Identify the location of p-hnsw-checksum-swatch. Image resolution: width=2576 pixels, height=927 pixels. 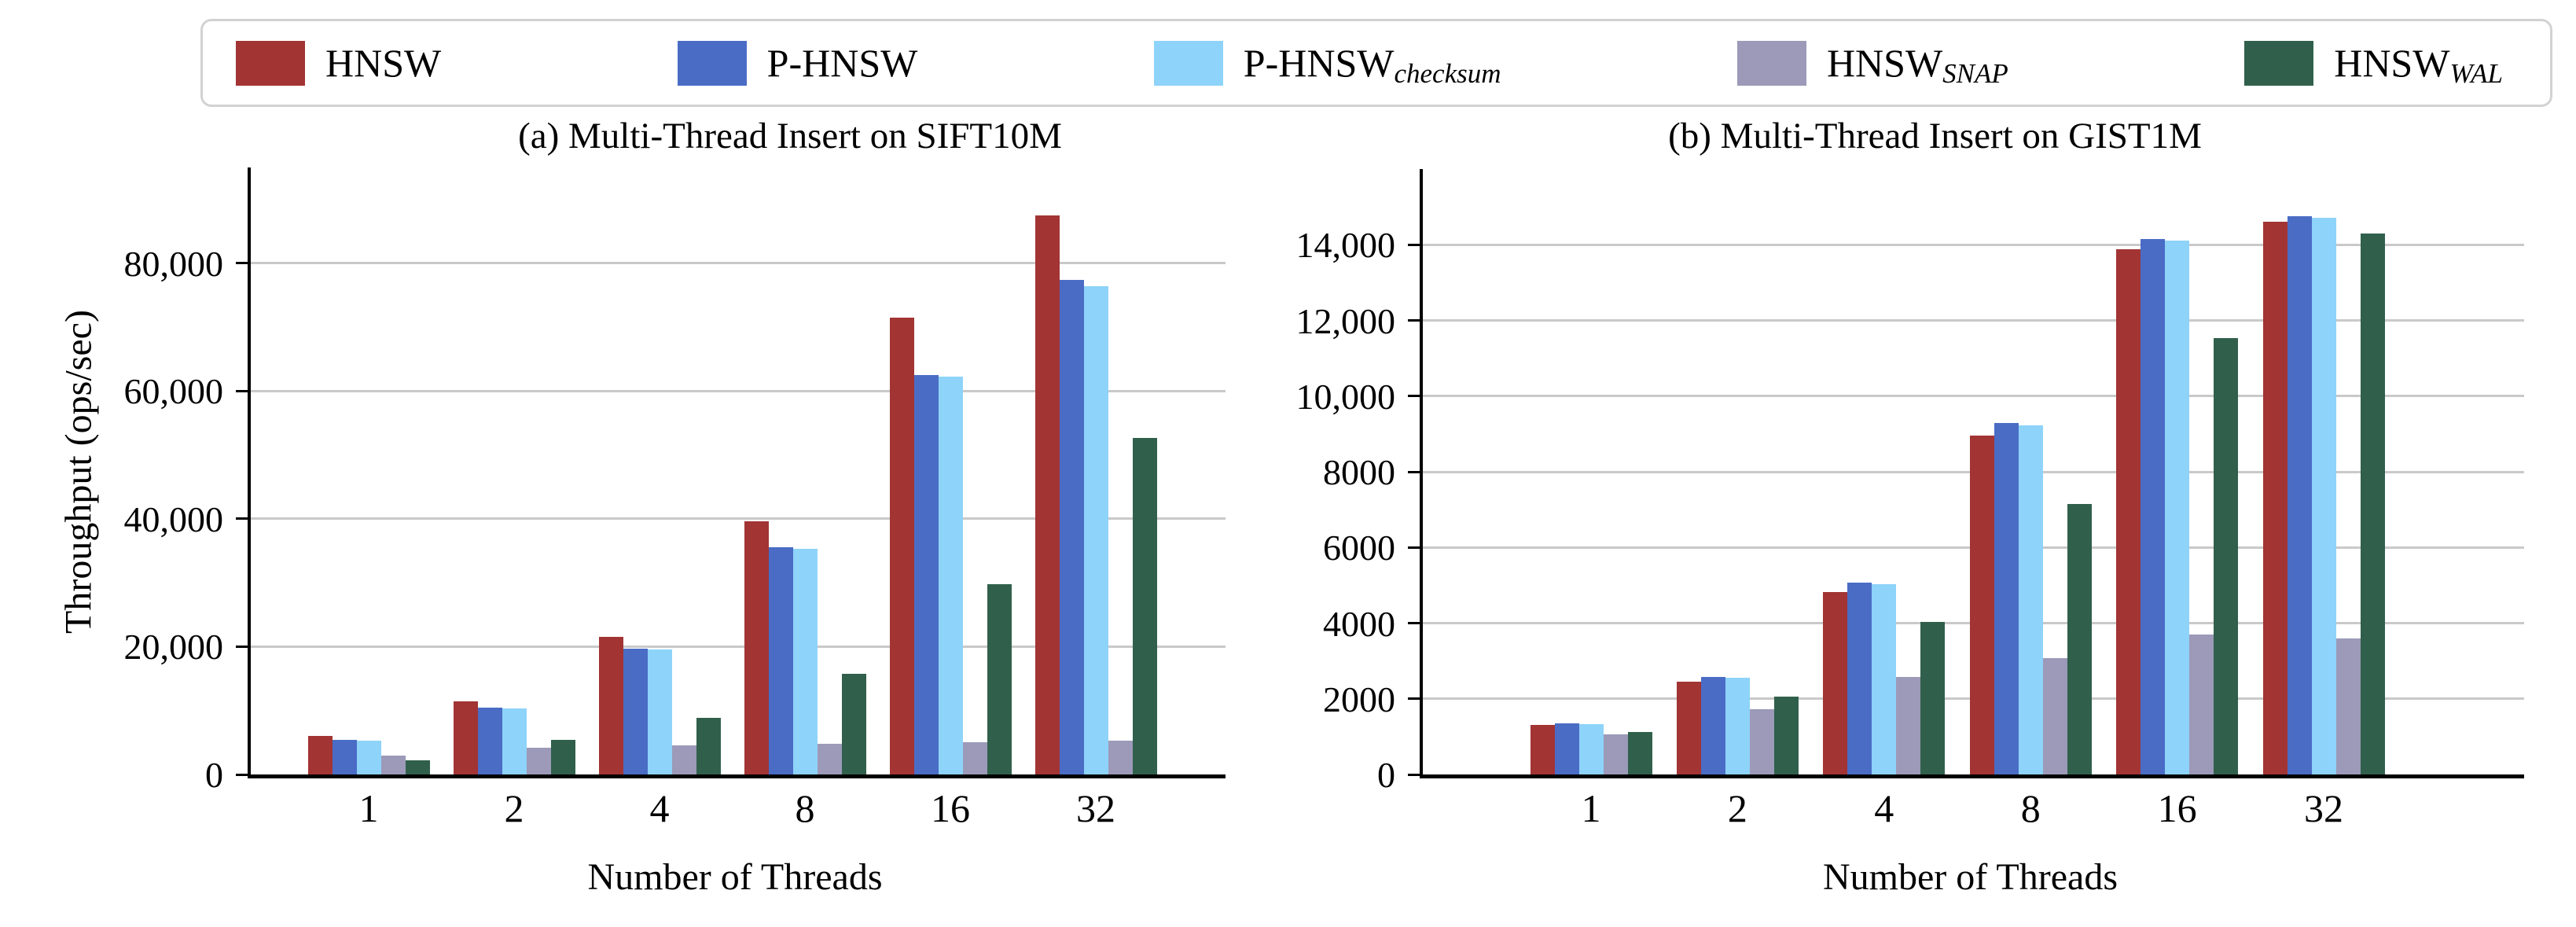
(1188, 63).